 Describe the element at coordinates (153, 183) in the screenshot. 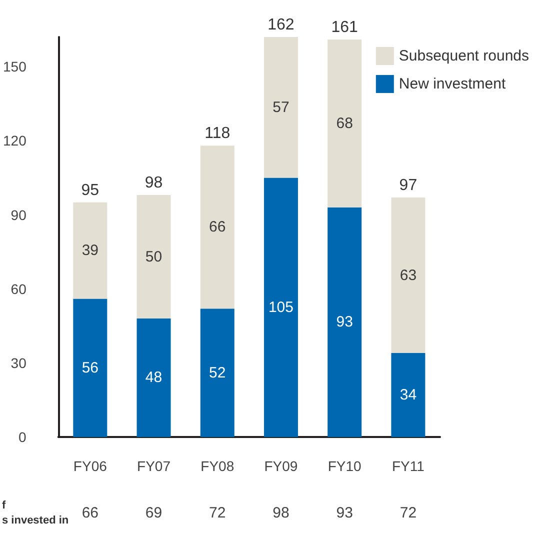

I see `total-label: 98` at that location.